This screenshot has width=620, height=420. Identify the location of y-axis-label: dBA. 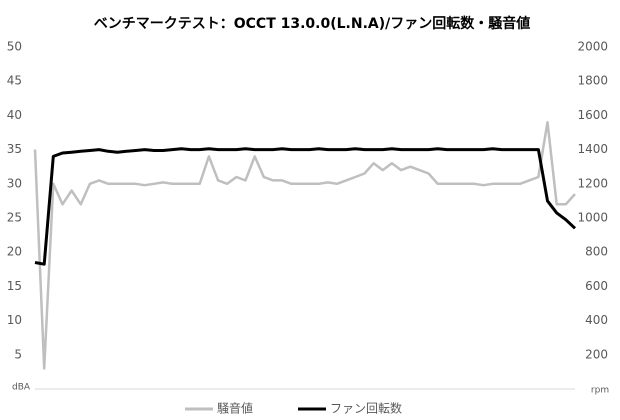
(21, 388).